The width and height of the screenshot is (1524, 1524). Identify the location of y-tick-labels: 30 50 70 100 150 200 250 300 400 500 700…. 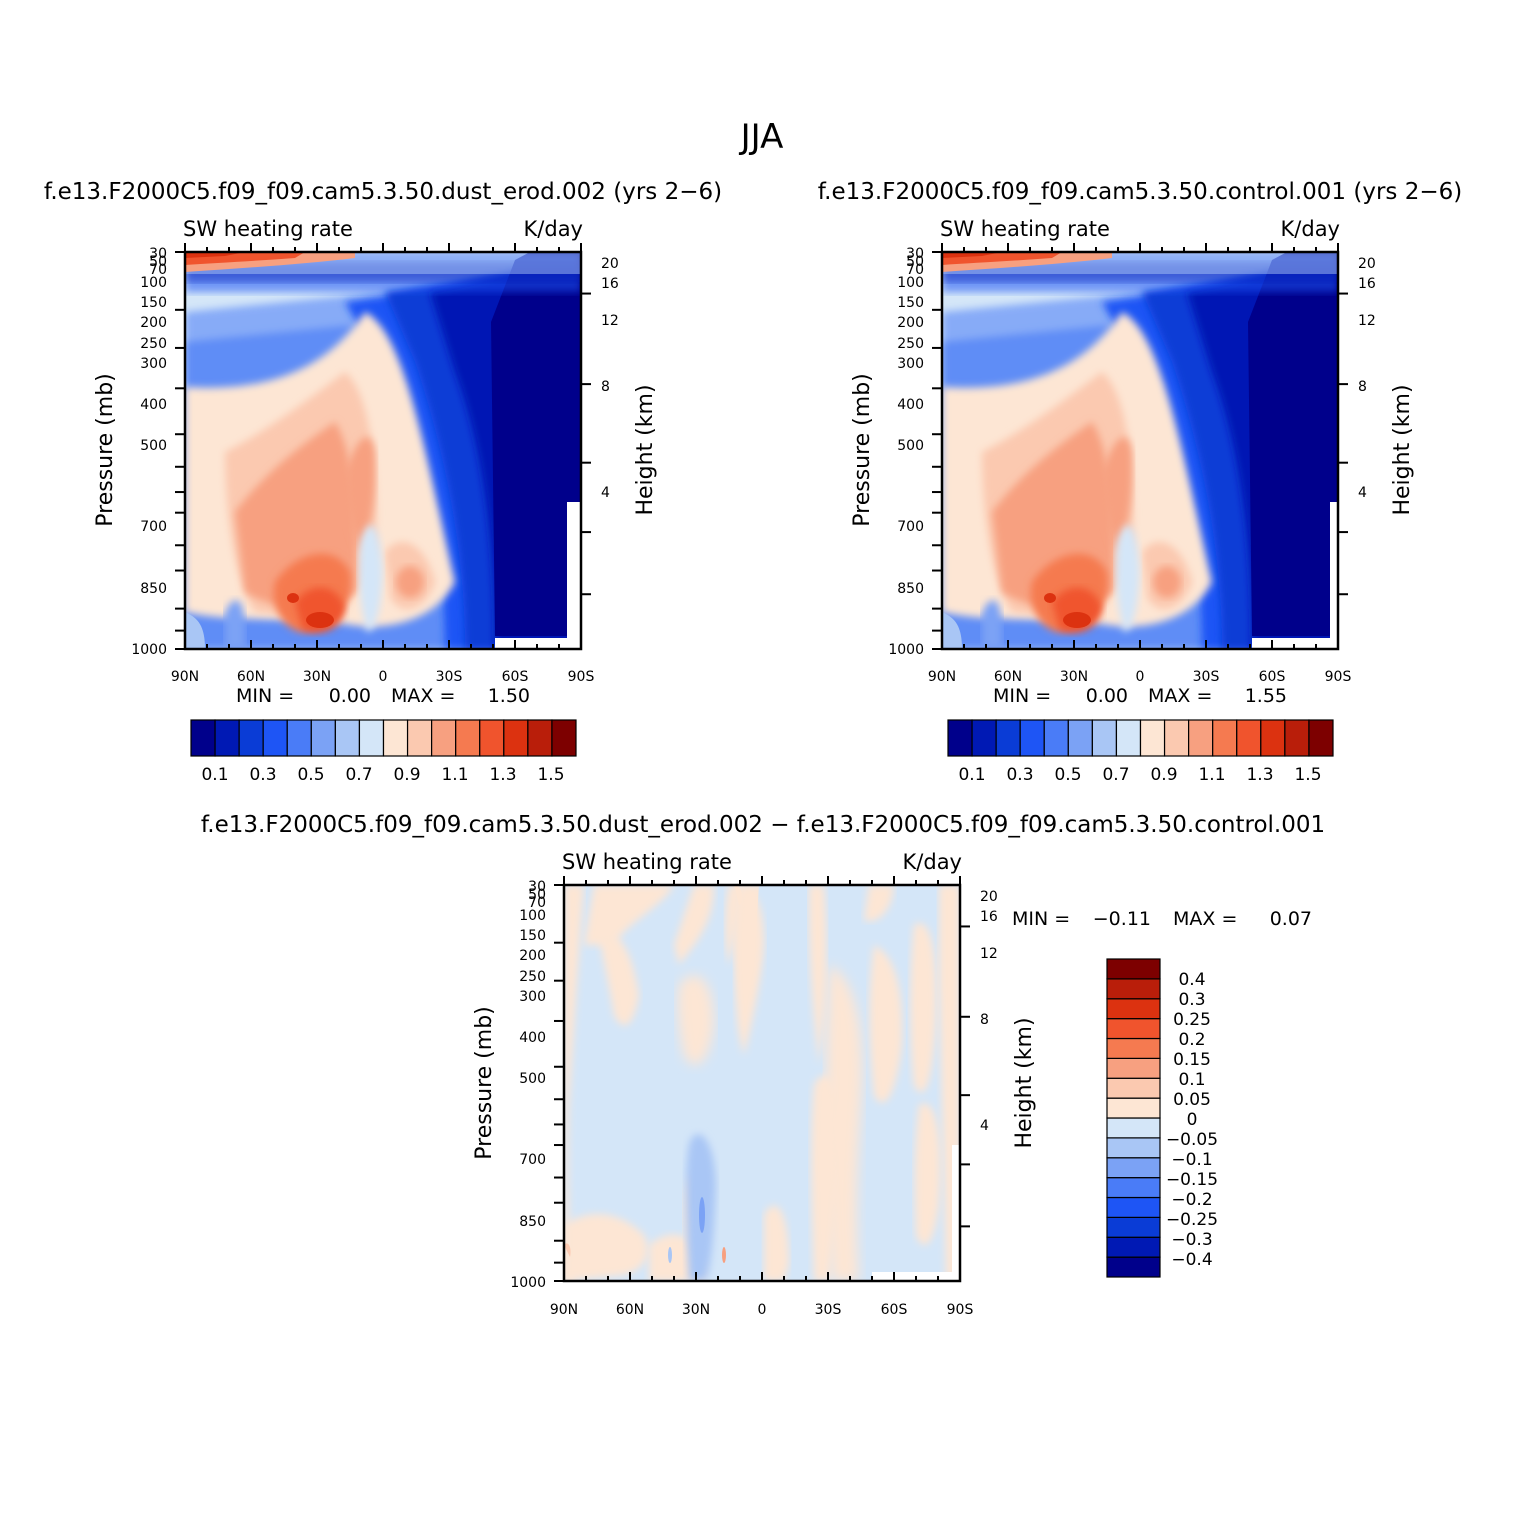
(528, 1085).